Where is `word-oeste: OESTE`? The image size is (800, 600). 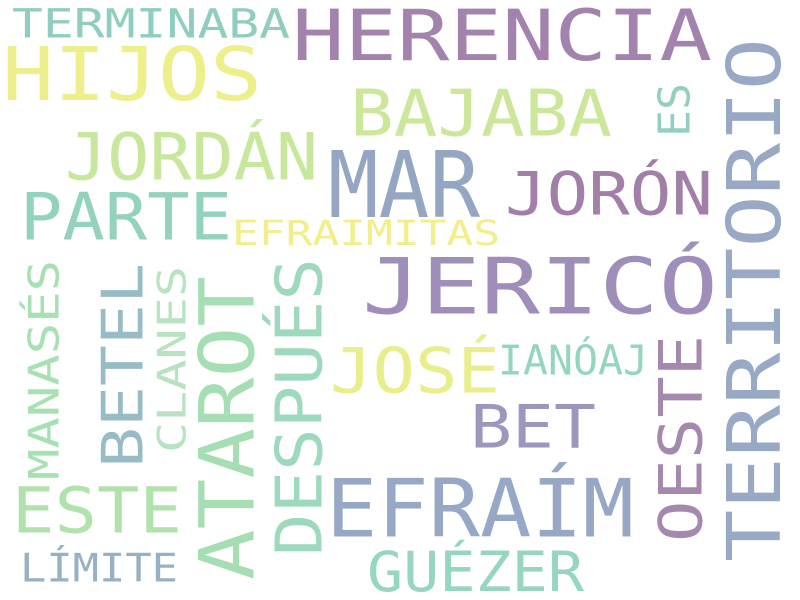 word-oeste: OESTE is located at coordinates (681, 438).